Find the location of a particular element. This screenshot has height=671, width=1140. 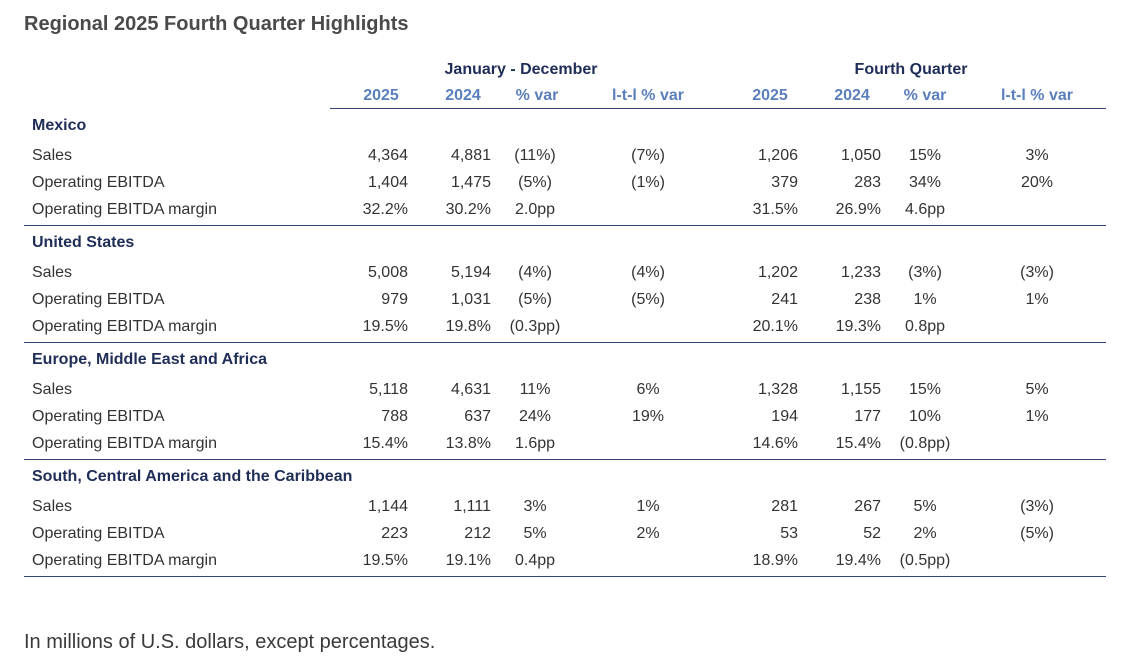

table-cell: 5,118 is located at coordinates (388, 389).